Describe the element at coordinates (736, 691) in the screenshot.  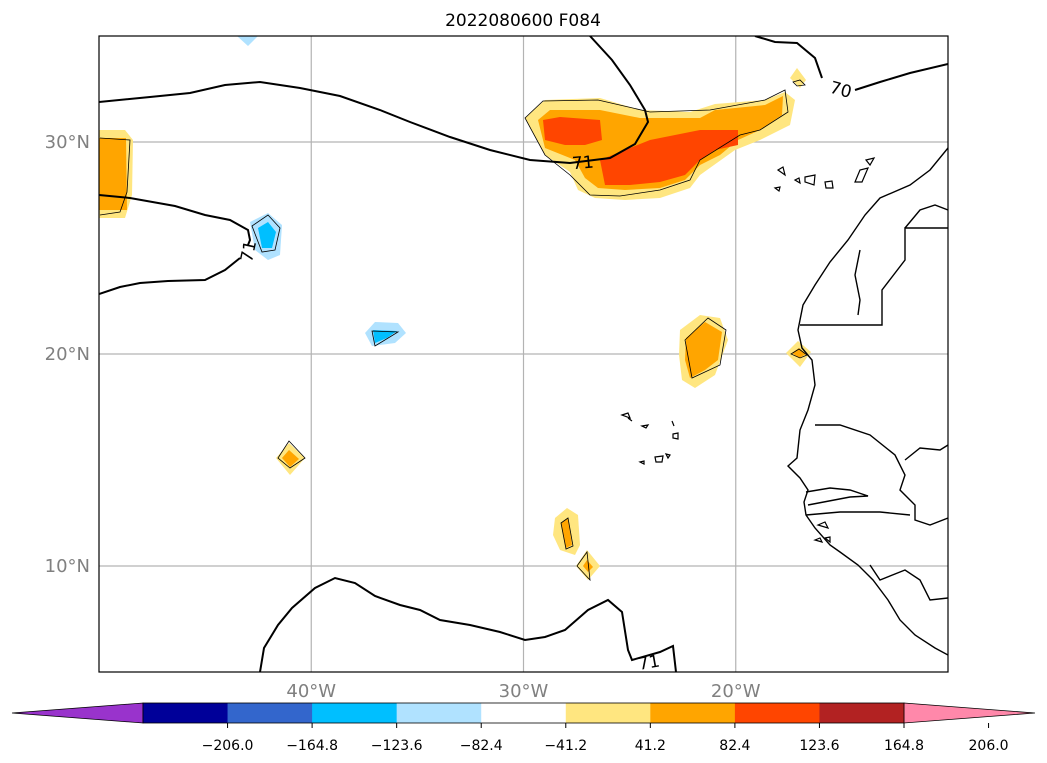
I see `lon-label: 20°W` at that location.